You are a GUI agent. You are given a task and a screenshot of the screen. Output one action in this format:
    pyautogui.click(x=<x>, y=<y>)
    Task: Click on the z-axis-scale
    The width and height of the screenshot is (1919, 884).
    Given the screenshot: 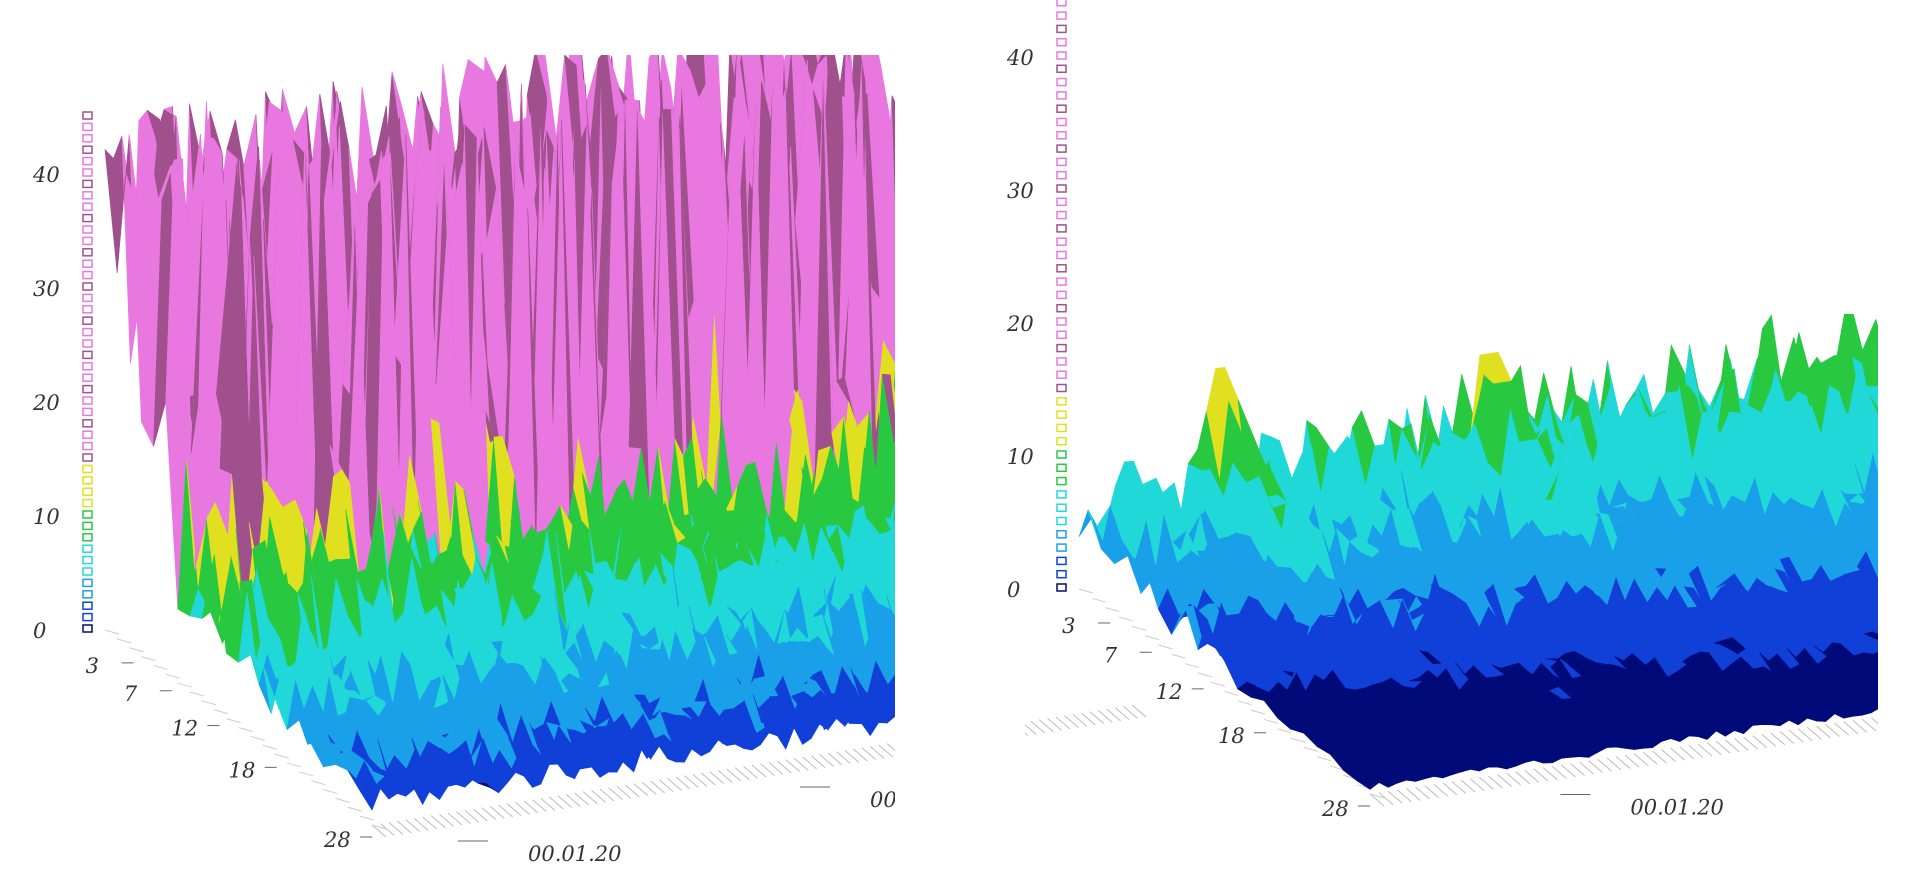 What is the action you would take?
    pyautogui.click(x=1061, y=296)
    